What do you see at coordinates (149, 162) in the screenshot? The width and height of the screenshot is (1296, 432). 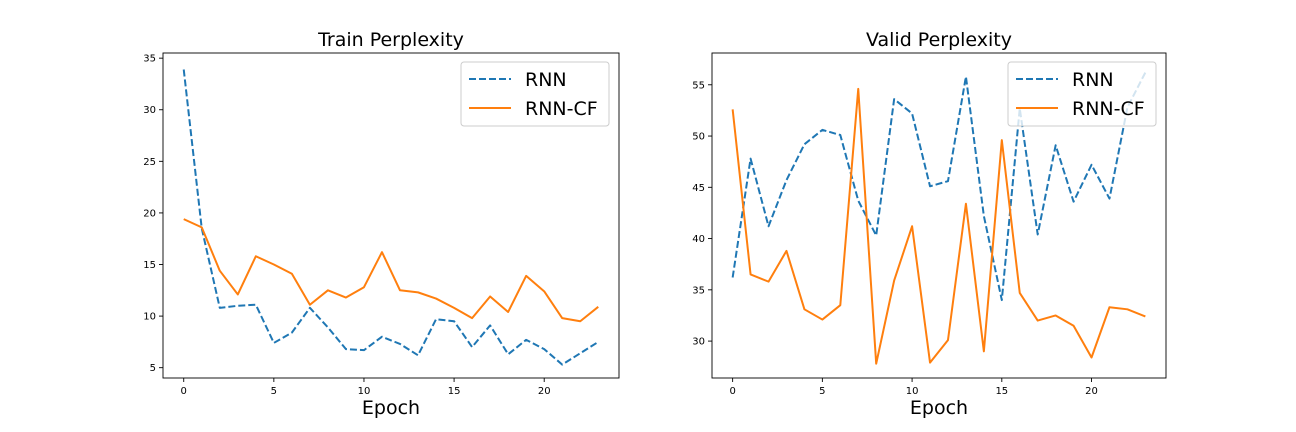 I see `y-tick-label: 25` at bounding box center [149, 162].